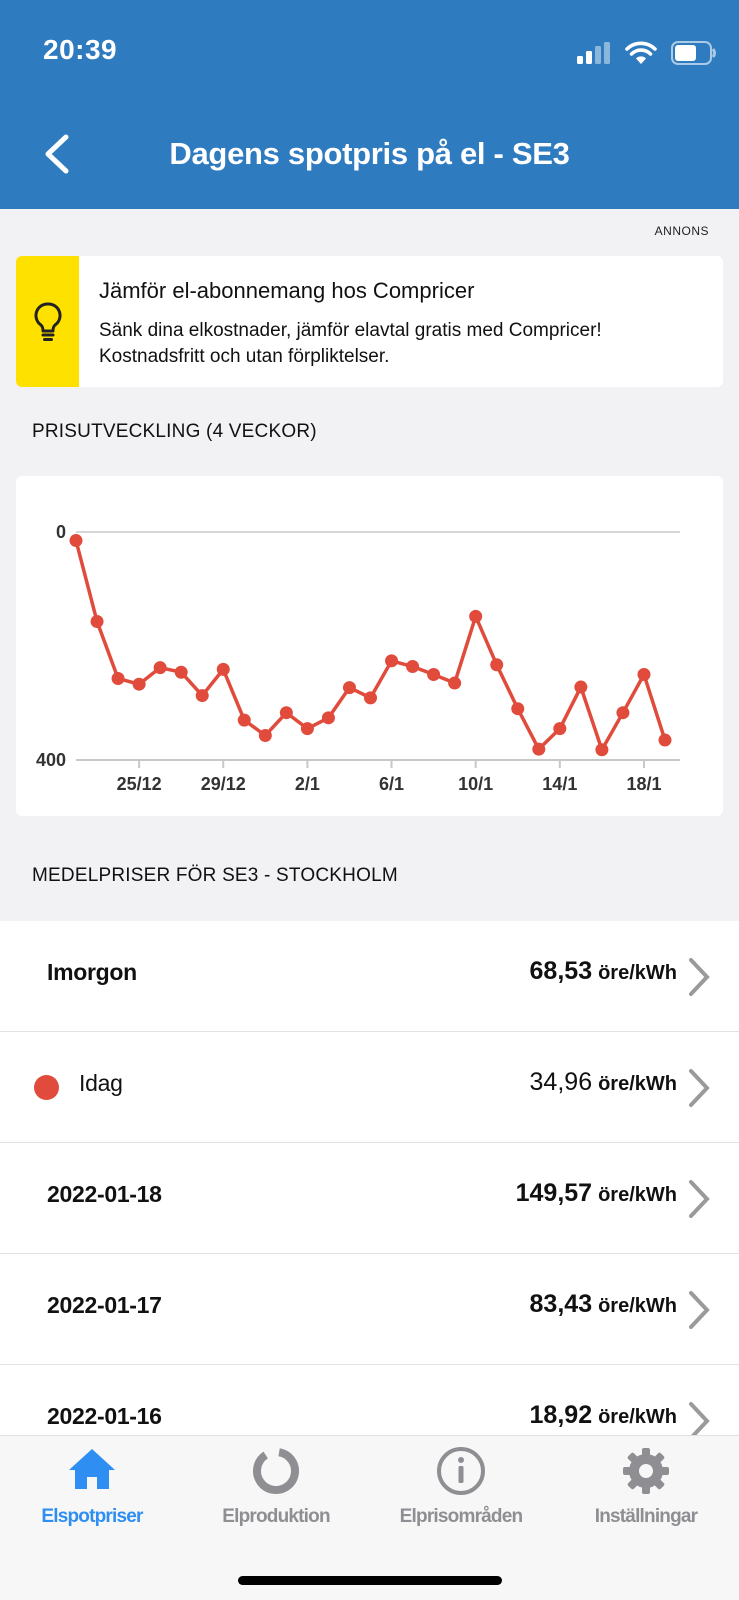  What do you see at coordinates (358, 658) in the screenshot?
I see `price-chart: 400 0 25/12 29/12 2/1 6/1 10/1 14/1 18/1` at bounding box center [358, 658].